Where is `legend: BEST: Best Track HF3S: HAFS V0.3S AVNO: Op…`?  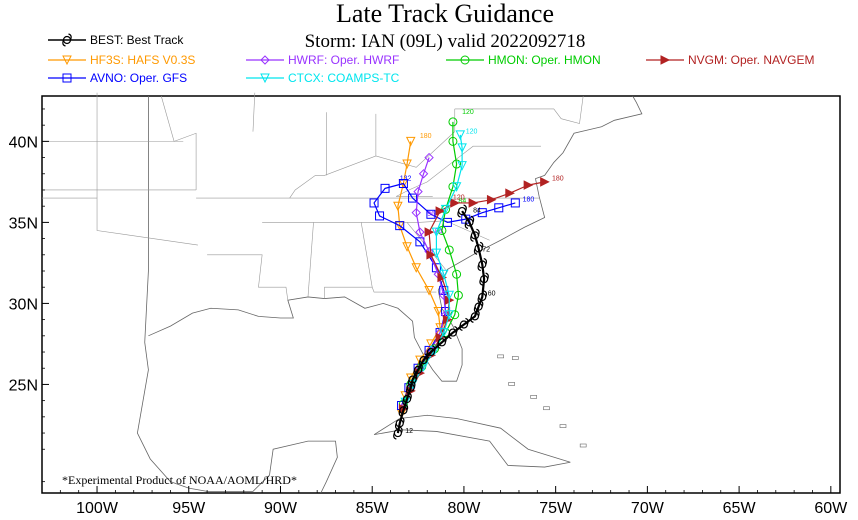
legend: BEST: Best Track HF3S: HAFS V0.3S AVNO: Op… is located at coordinates (431, 59).